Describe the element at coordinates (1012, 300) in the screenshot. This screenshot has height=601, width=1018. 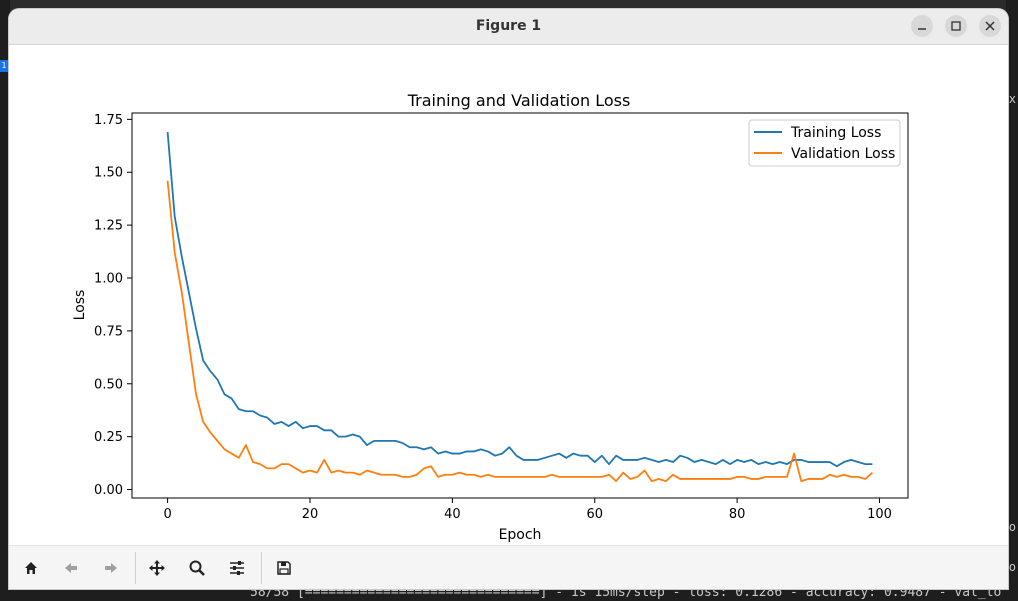
I see `background-terminal-right: x o o` at that location.